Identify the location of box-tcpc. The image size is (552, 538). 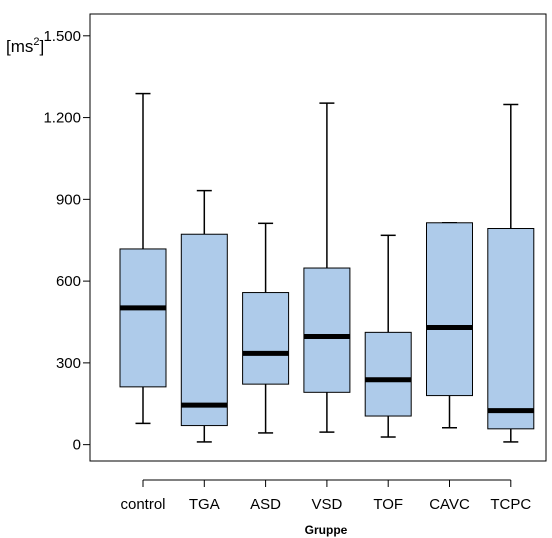
(511, 272).